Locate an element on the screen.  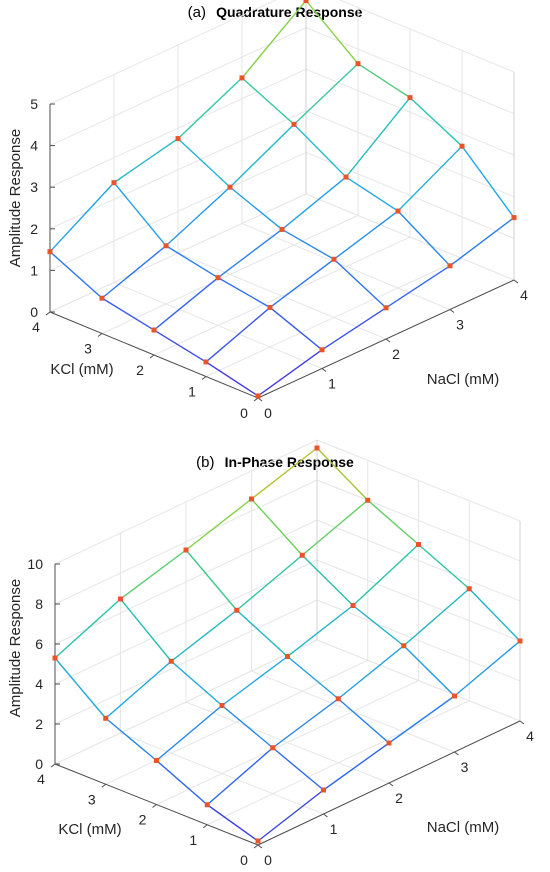
z-tick-label: 2 is located at coordinates (34, 229).